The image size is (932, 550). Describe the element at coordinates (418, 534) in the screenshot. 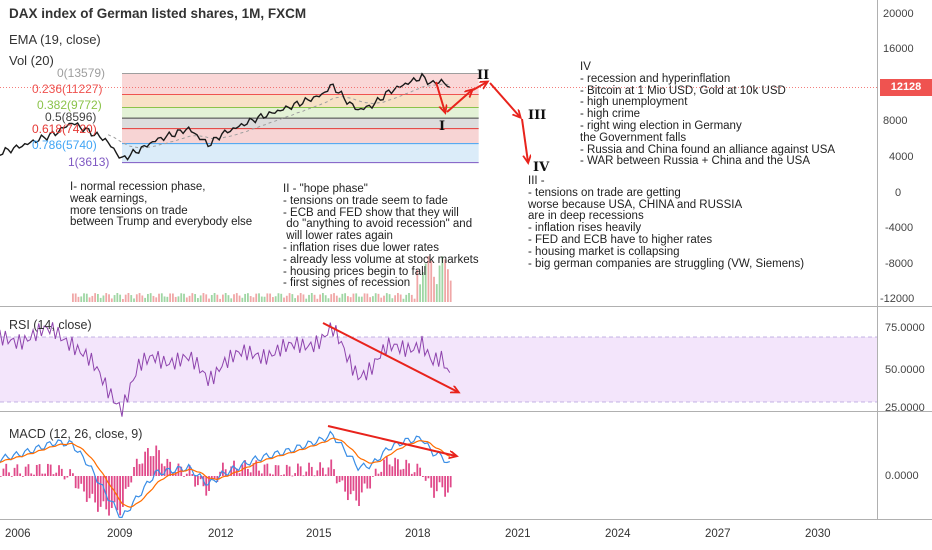

I see `time-tick: 2018` at that location.